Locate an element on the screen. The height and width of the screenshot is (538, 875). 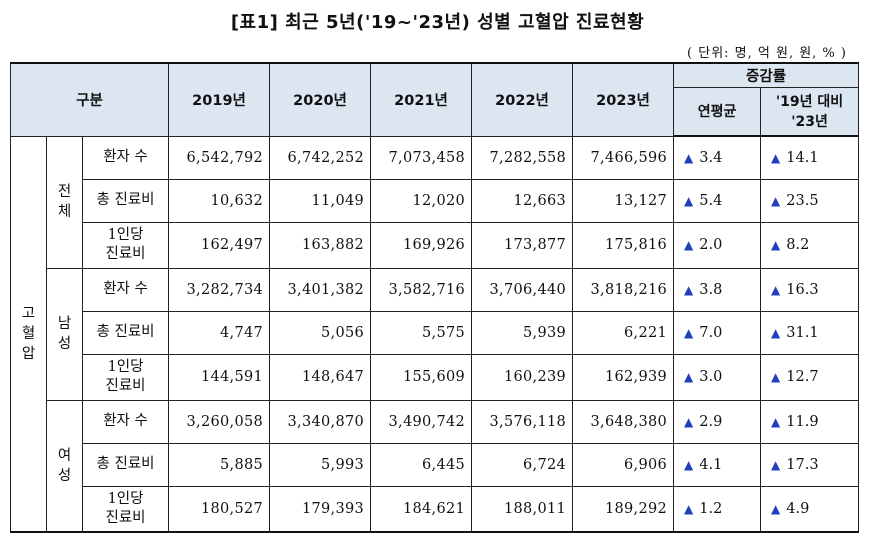
cagr-cell: ▲ 2.9 is located at coordinates (717, 421).